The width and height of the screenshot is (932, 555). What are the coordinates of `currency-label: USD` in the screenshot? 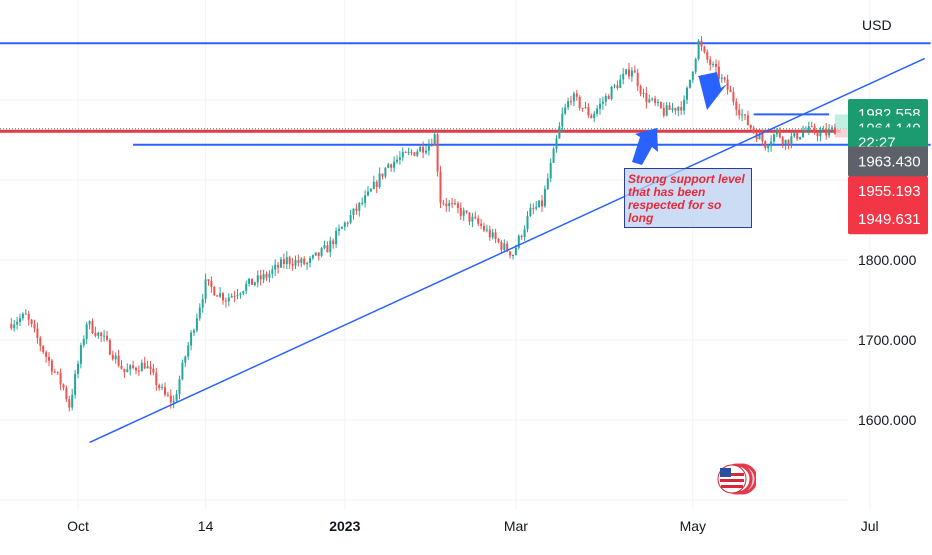 It's located at (877, 25).